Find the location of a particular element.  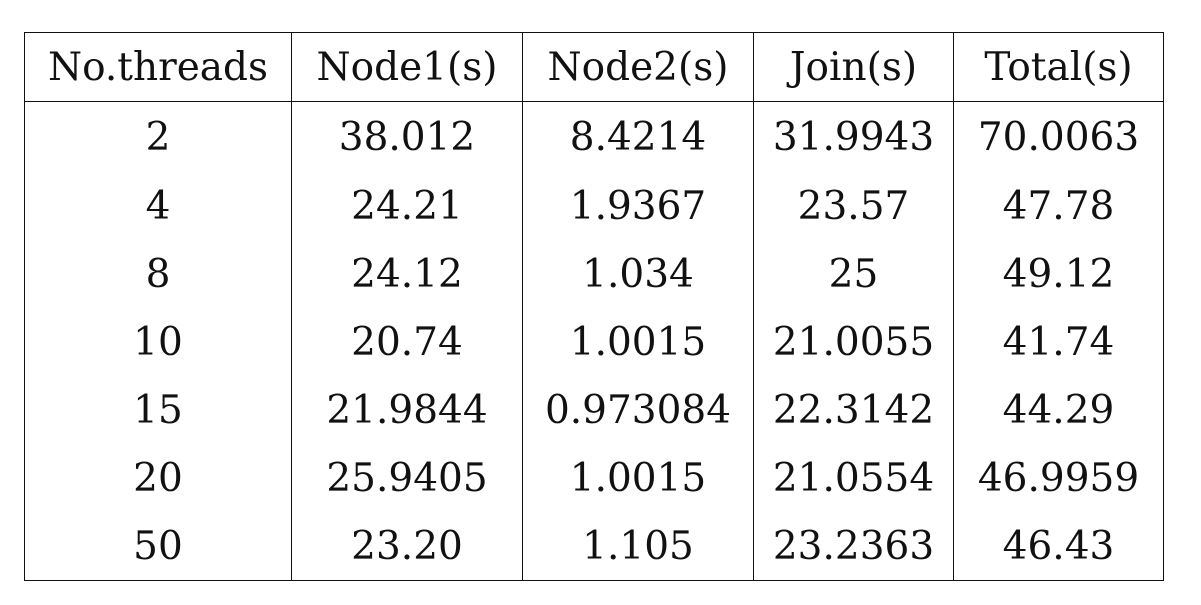

cell-threads: 20 is located at coordinates (158, 478).